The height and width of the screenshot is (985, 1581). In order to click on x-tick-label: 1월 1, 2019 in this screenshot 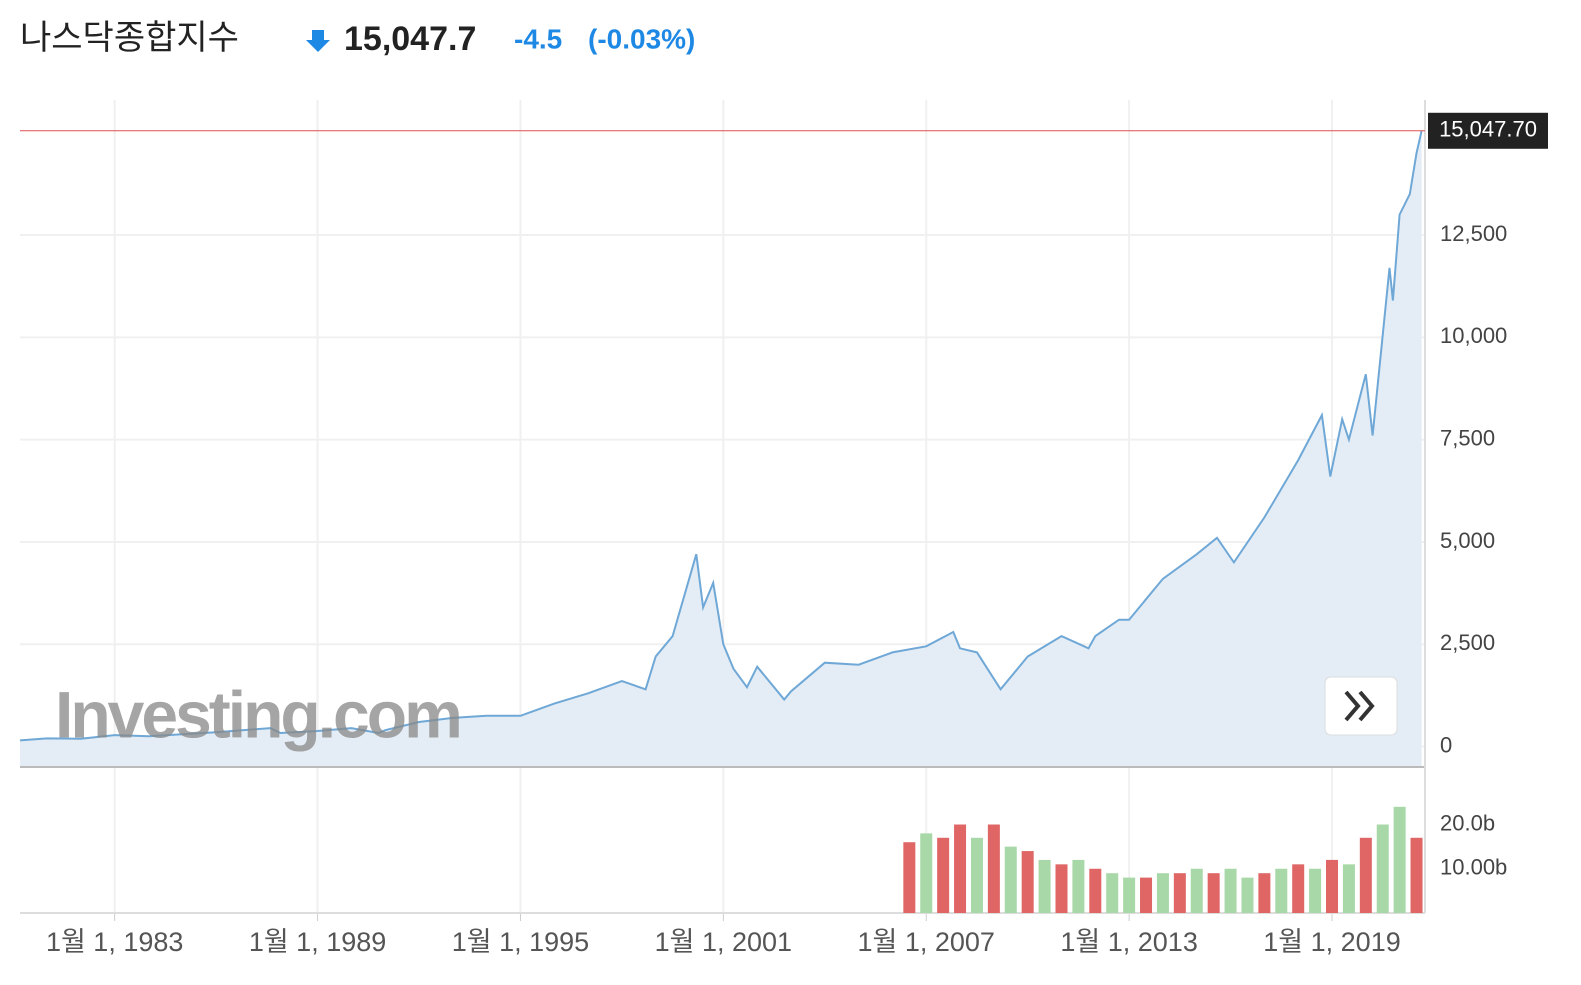, I will do `click(1331, 942)`.